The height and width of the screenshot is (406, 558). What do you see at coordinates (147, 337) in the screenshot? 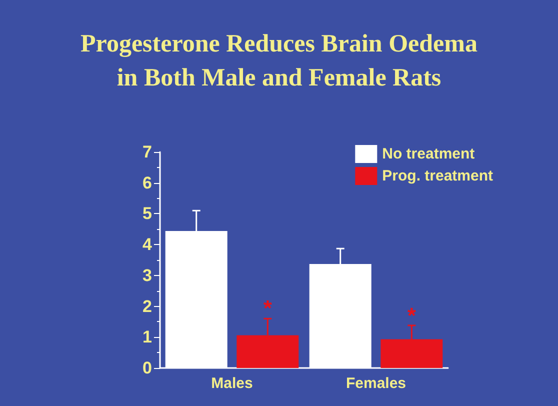
I see `y-tick-label: 1` at bounding box center [147, 337].